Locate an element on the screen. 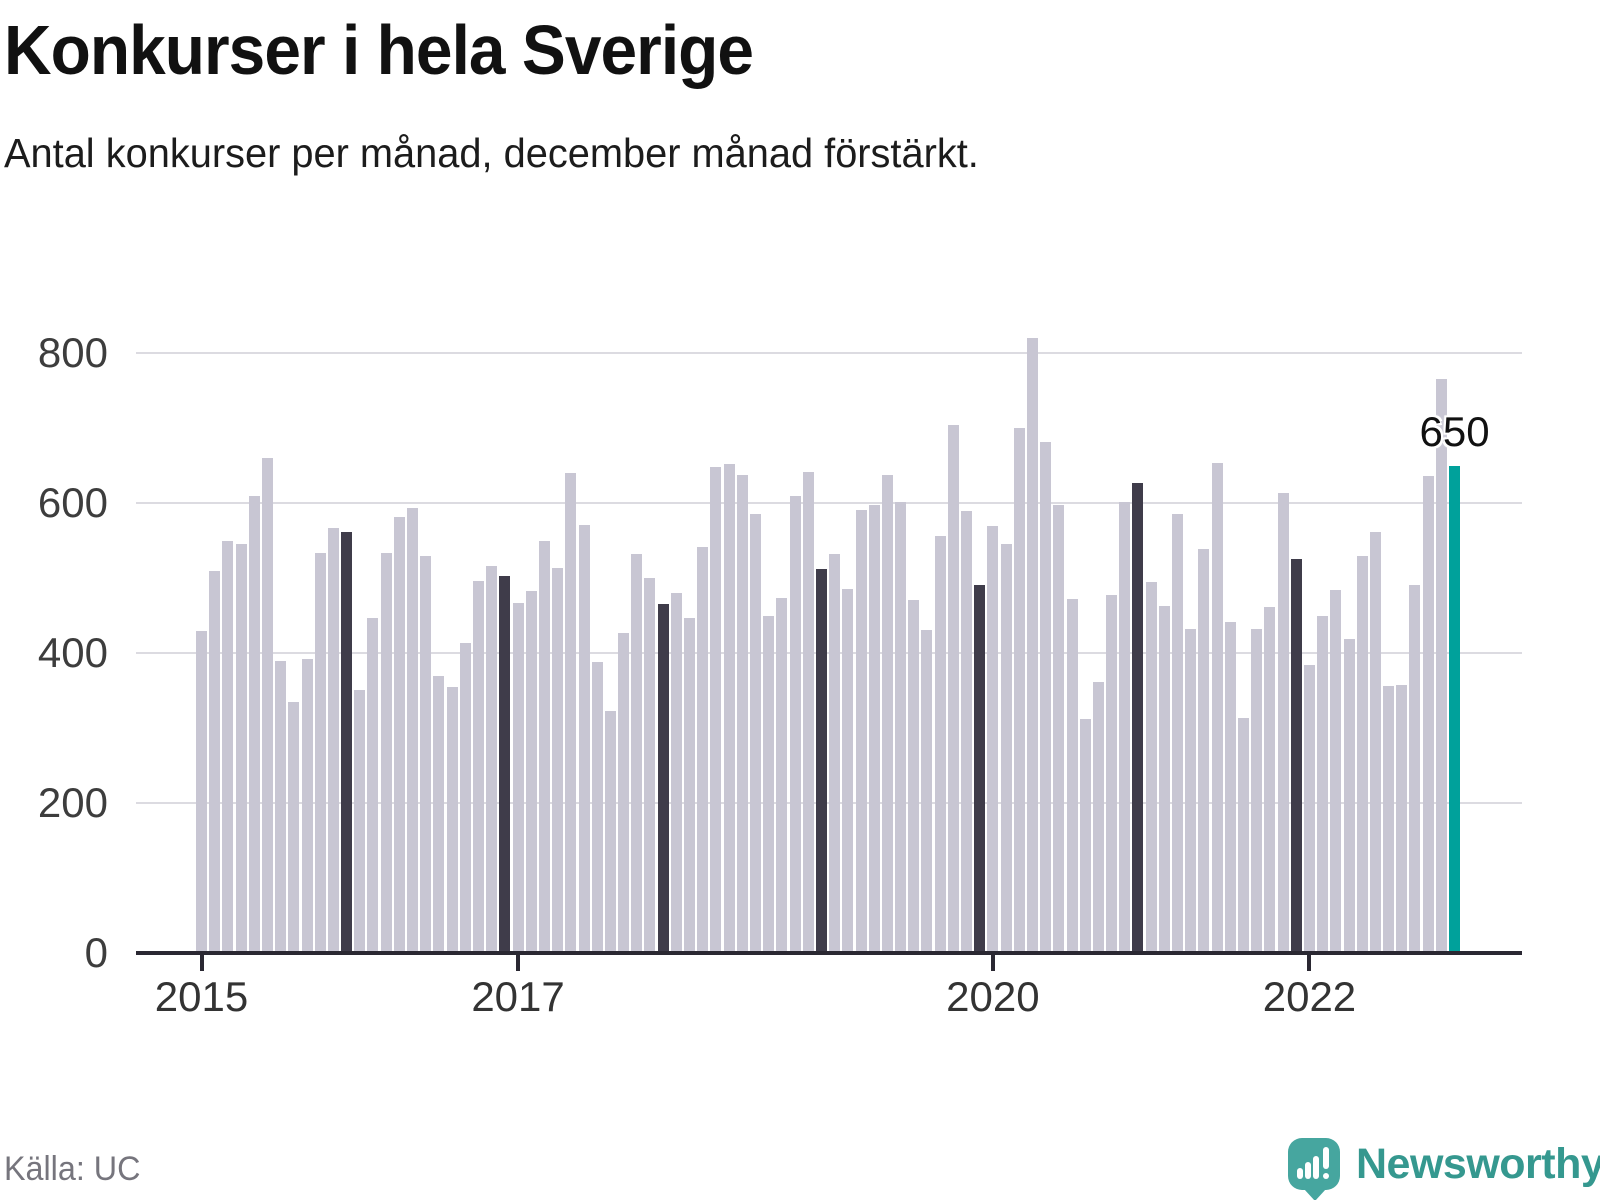 The width and height of the screenshot is (1600, 1200). brand-name: Newsworthy is located at coordinates (1478, 1163).